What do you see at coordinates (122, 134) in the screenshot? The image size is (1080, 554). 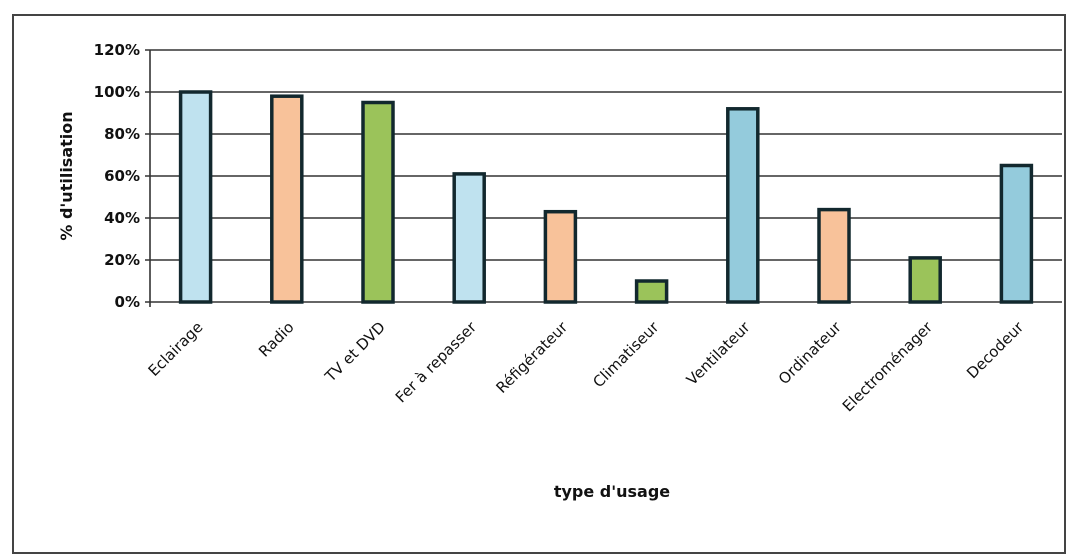 I see `y-tick-label: 80%` at bounding box center [122, 134].